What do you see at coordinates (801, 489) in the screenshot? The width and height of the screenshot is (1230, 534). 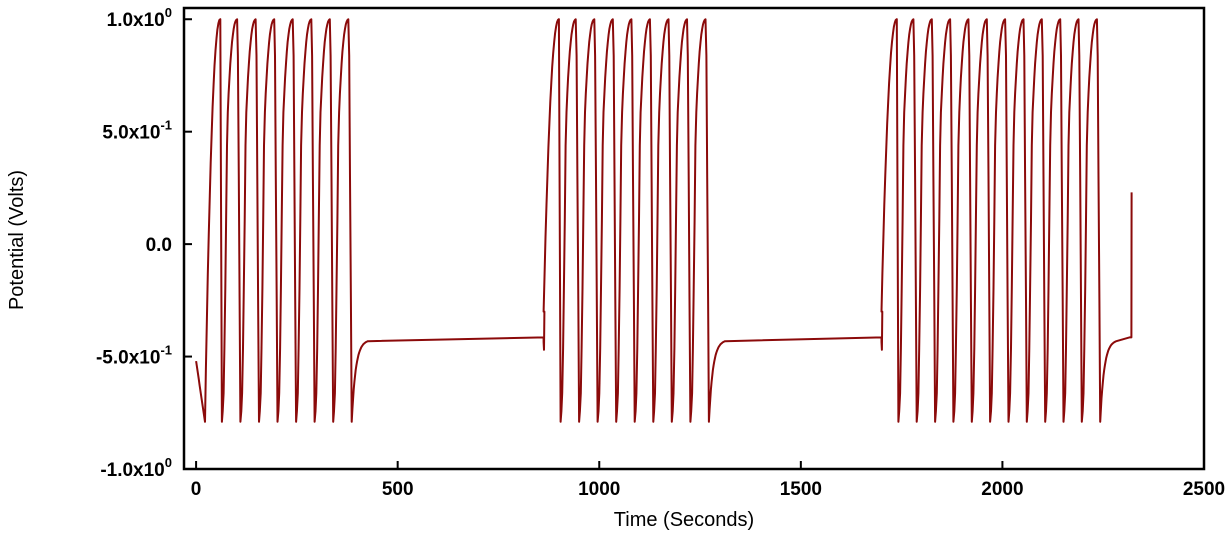 I see `x-tick-label: 1500` at bounding box center [801, 489].